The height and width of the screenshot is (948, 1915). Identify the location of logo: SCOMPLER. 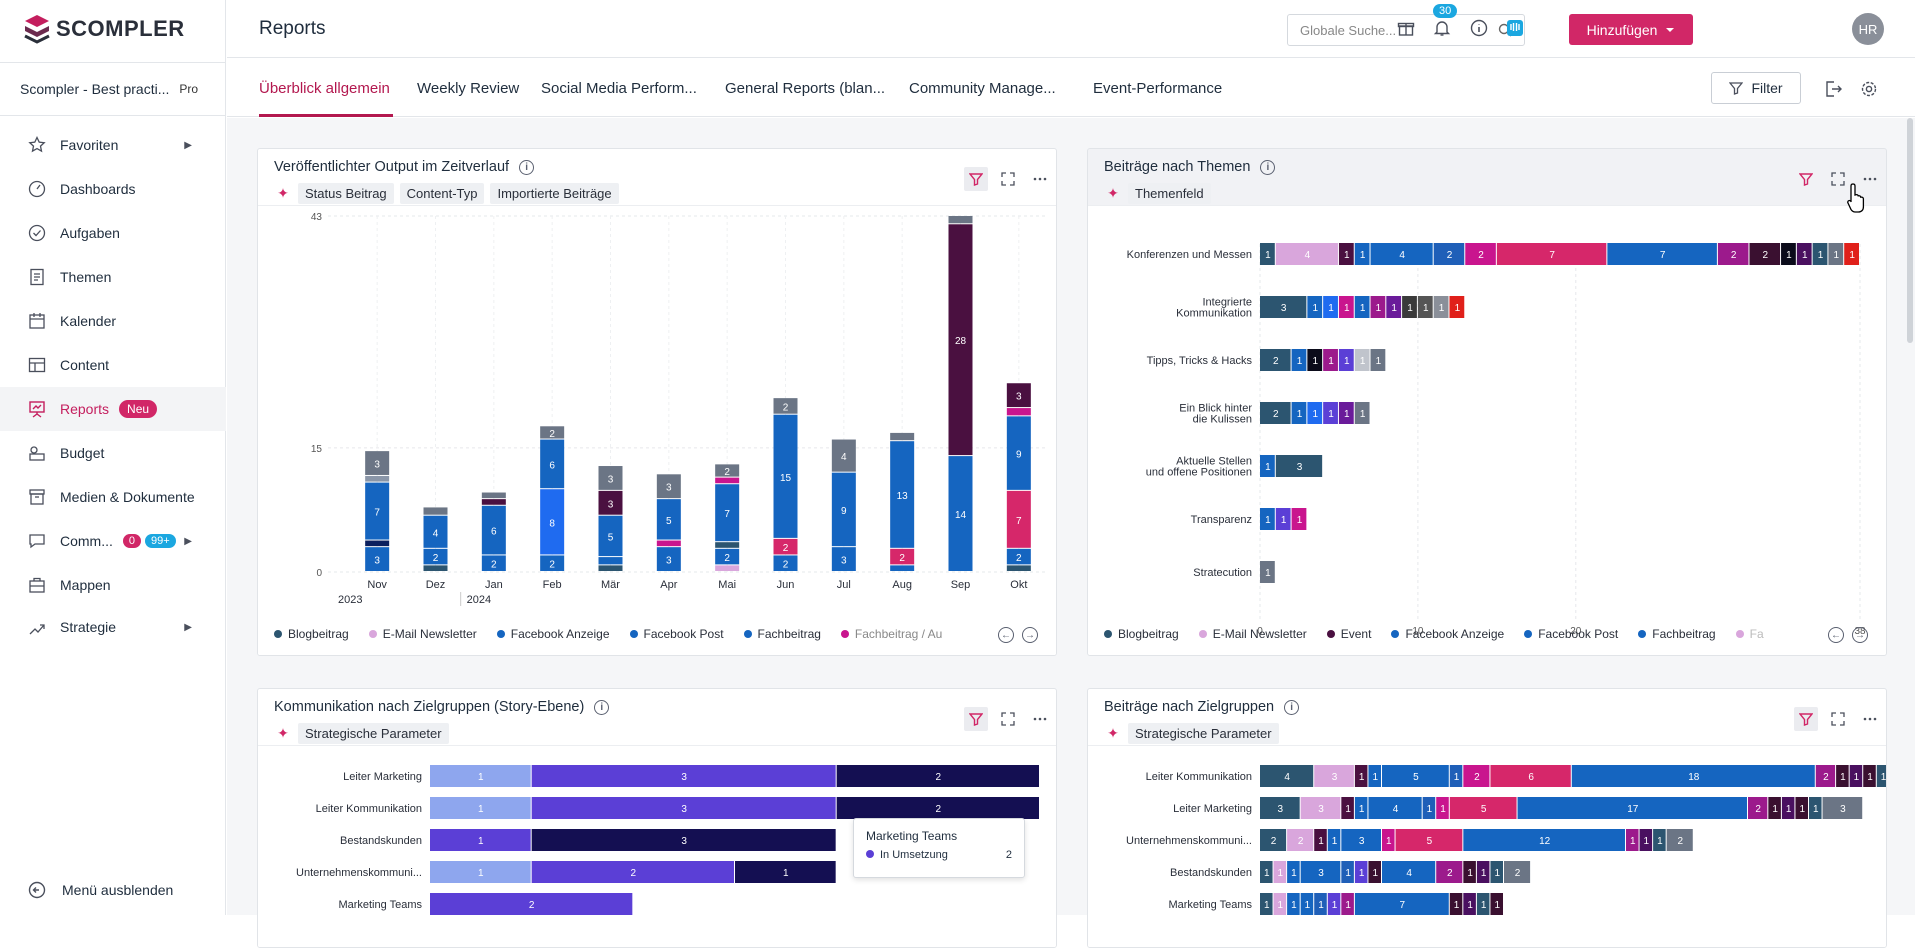
(104, 29).